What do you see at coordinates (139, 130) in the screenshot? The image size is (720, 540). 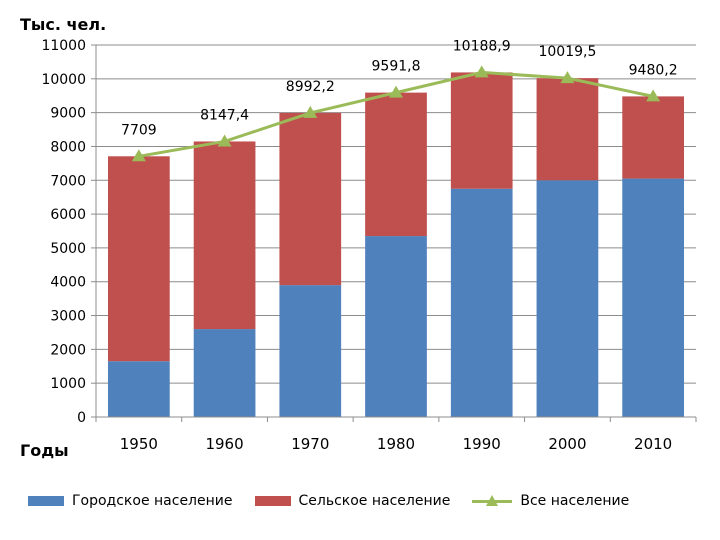 I see `data-label: 7709` at bounding box center [139, 130].